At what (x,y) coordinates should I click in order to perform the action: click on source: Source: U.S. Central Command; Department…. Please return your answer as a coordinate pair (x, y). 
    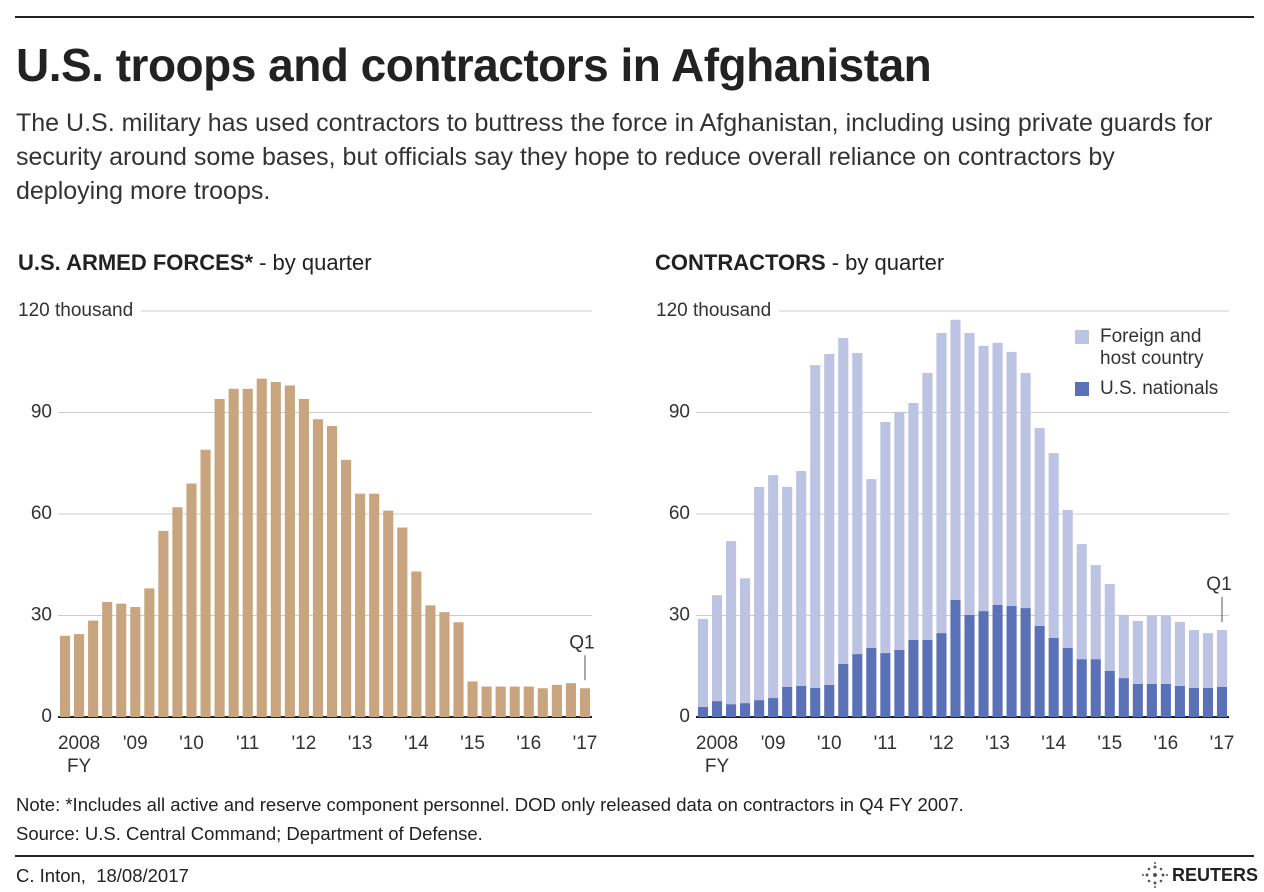
    Looking at the image, I should click on (249, 833).